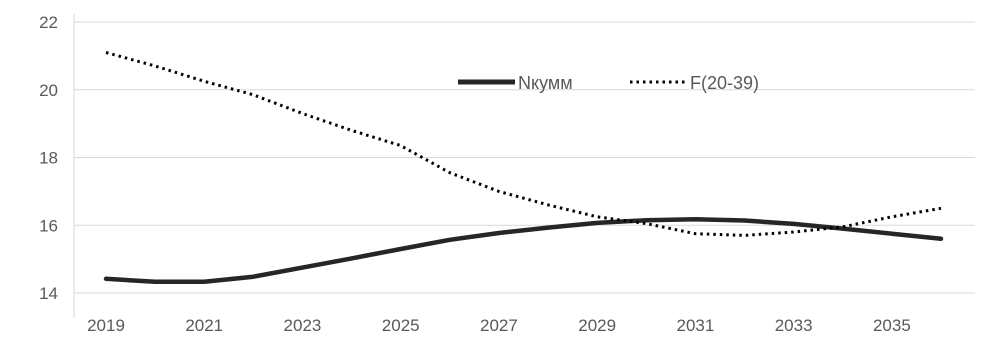 The image size is (989, 340). I want to click on x-tick-label: 2027, so click(499, 325).